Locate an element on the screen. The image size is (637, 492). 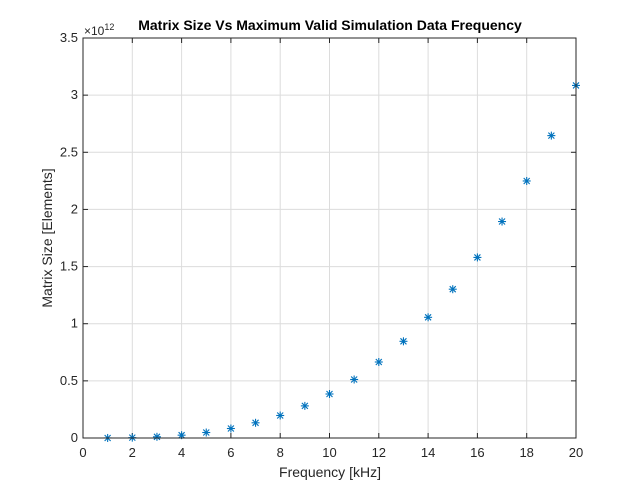
y-tick-labels: 0 0.5 1 1.5 2 2.5 3 3.5 is located at coordinates (69, 237).